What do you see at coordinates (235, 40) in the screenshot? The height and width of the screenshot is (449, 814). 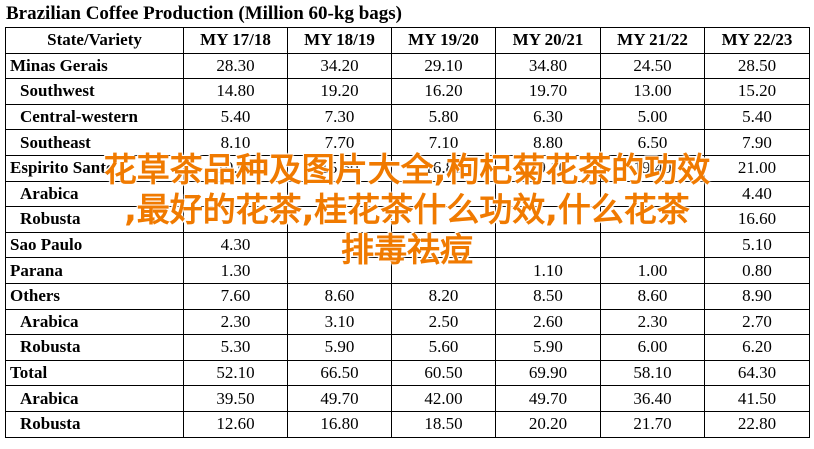 I see `column-header-year: MY 17/18` at bounding box center [235, 40].